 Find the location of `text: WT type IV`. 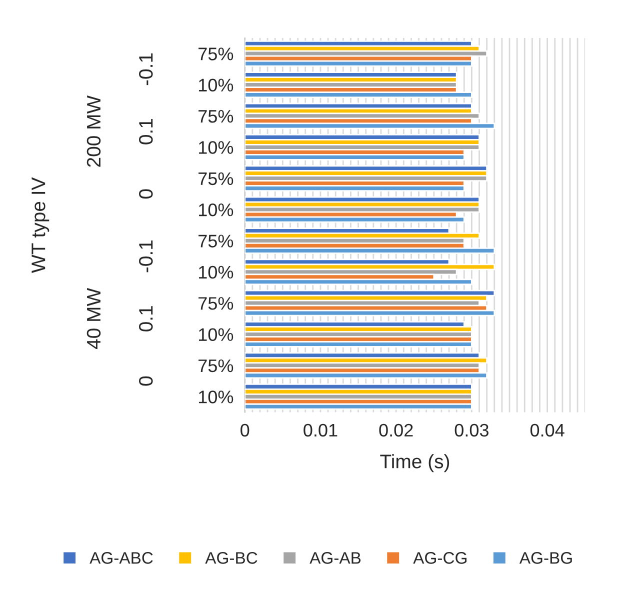

text: WT type IV is located at coordinates (41, 225).